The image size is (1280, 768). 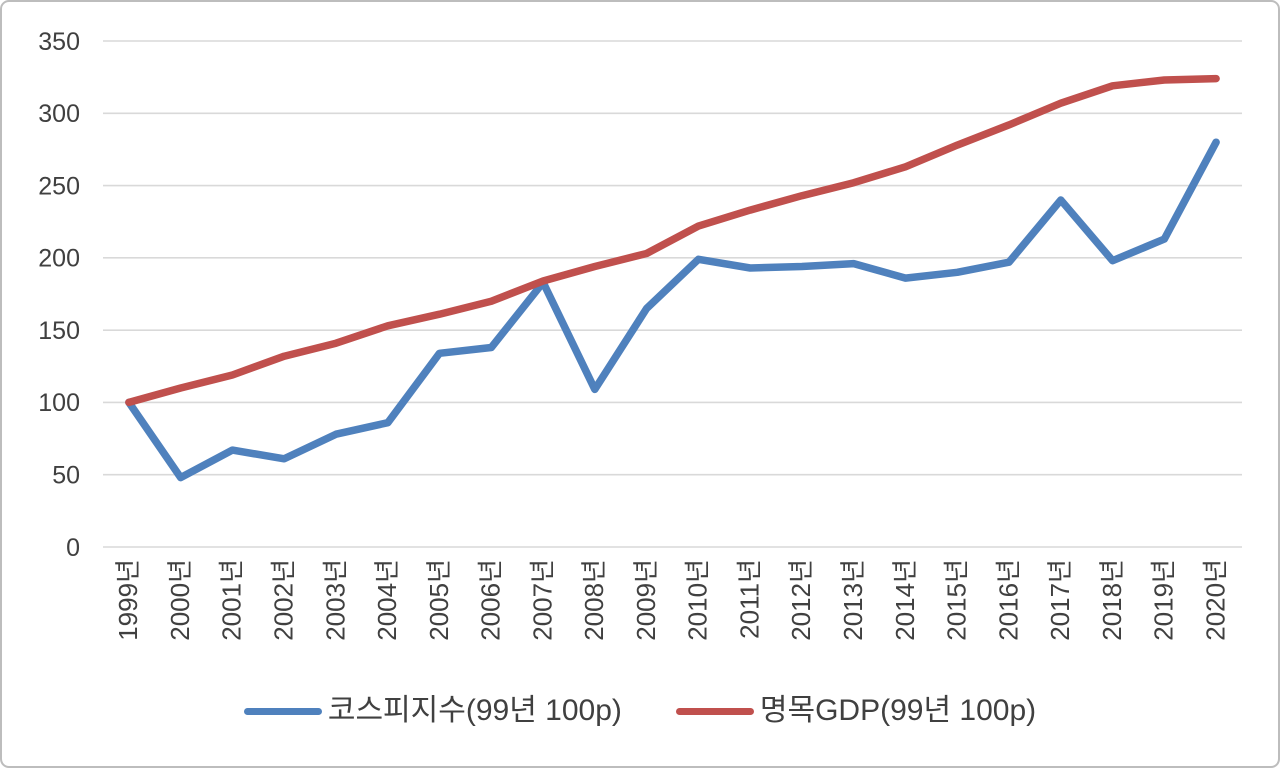 What do you see at coordinates (1060, 600) in the screenshot?
I see `x-tick-label-2017: 2017년` at bounding box center [1060, 600].